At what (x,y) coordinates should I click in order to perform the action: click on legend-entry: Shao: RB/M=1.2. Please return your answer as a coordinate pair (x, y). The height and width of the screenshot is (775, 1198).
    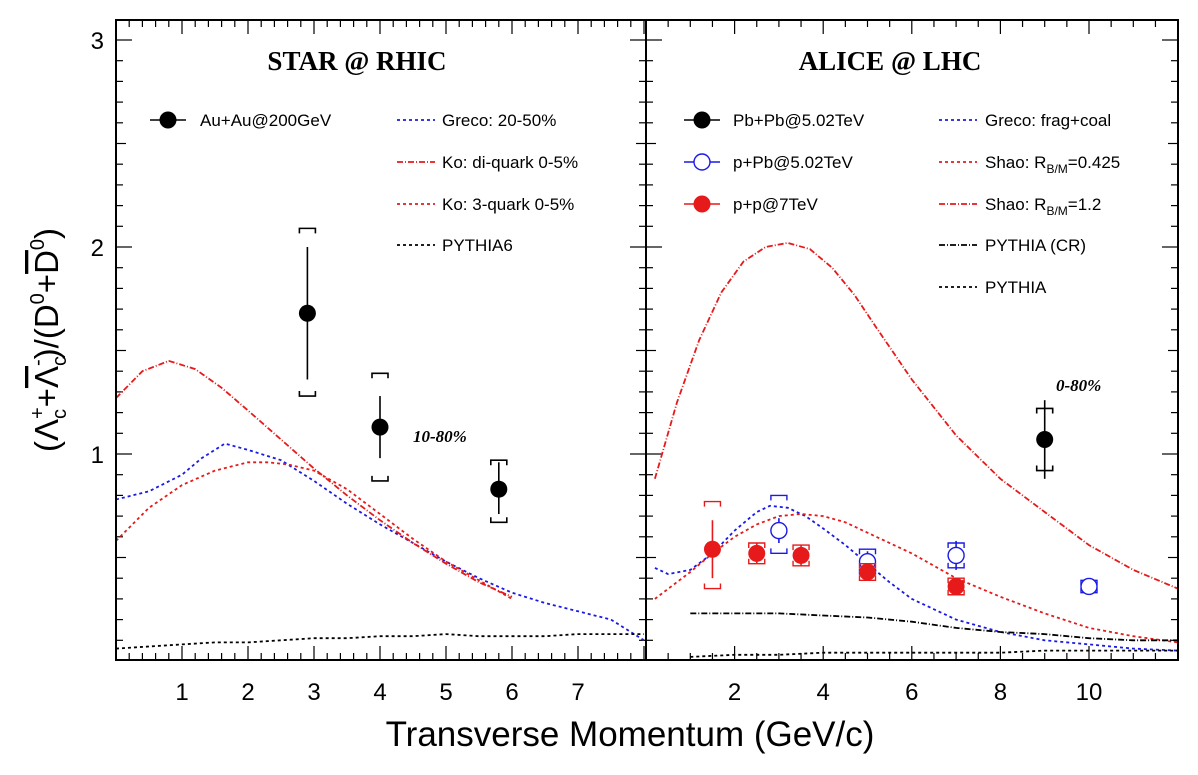
    Looking at the image, I should click on (1020, 206).